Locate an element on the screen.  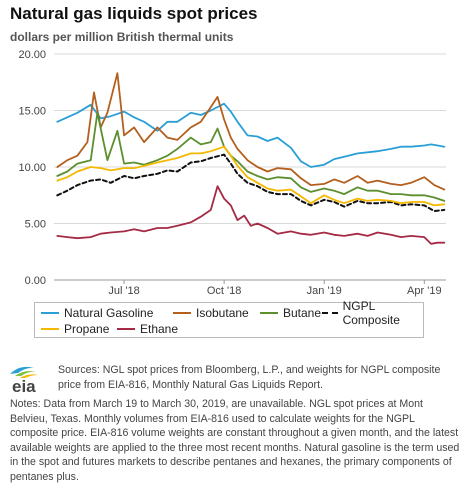
x-tick-label: Jul '18 is located at coordinates (123, 291).